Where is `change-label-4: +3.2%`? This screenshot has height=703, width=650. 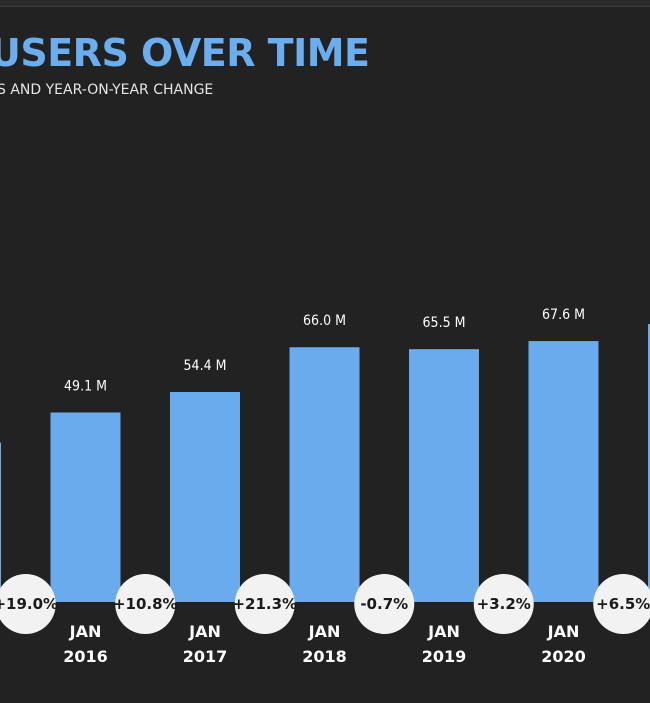
change-label-4: +3.2% is located at coordinates (504, 604).